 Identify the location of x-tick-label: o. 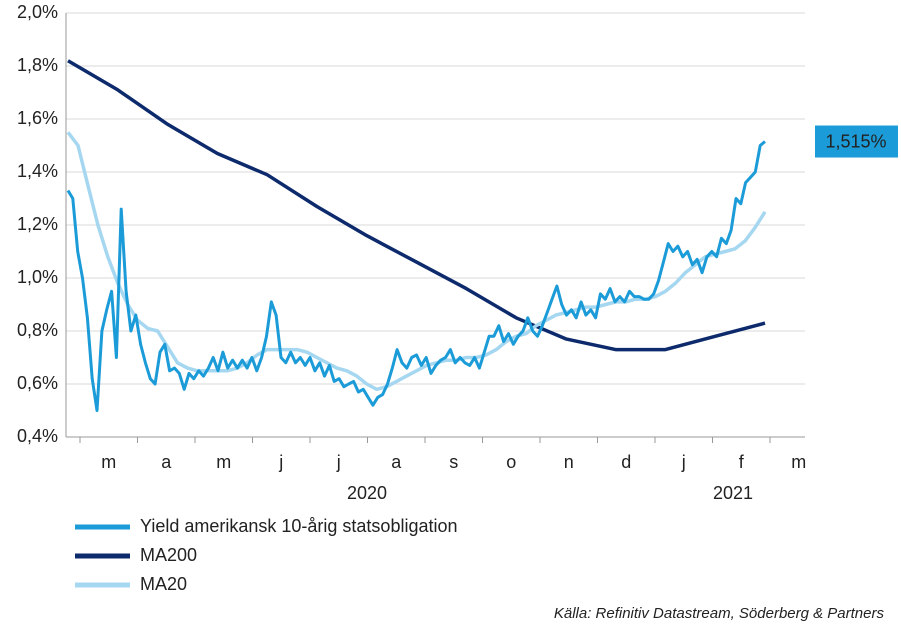
(511, 462).